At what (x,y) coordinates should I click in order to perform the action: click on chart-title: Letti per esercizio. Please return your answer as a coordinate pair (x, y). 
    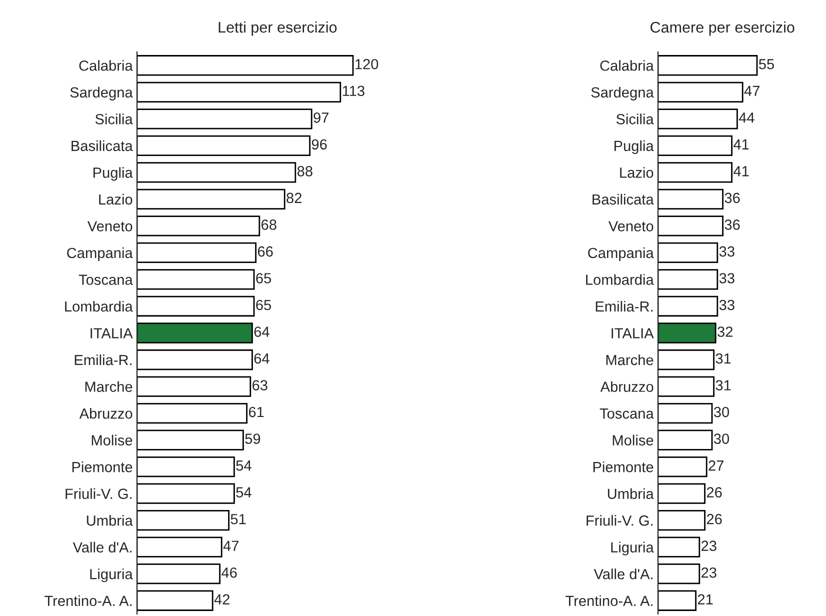
    Looking at the image, I should click on (277, 28).